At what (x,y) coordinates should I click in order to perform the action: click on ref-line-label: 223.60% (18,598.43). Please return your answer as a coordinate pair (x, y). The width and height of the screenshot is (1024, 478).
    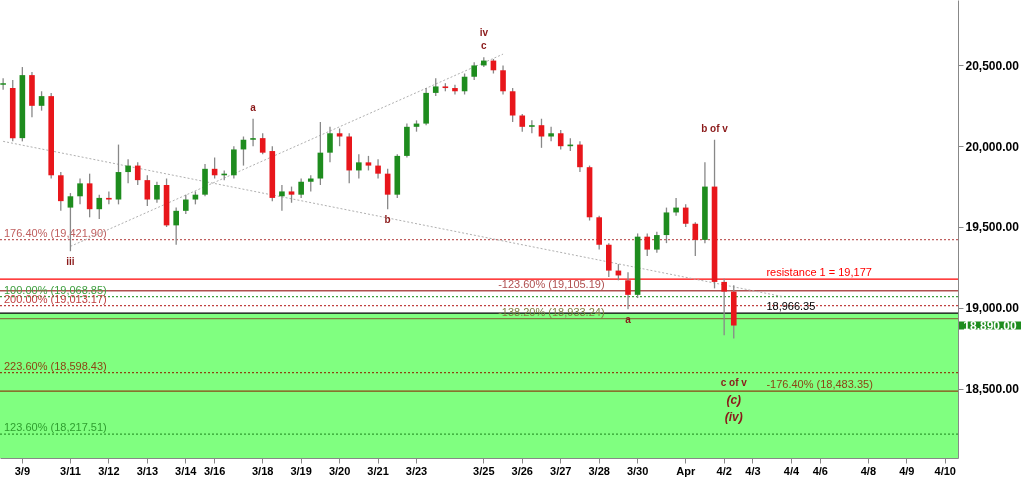
    Looking at the image, I should click on (55, 365).